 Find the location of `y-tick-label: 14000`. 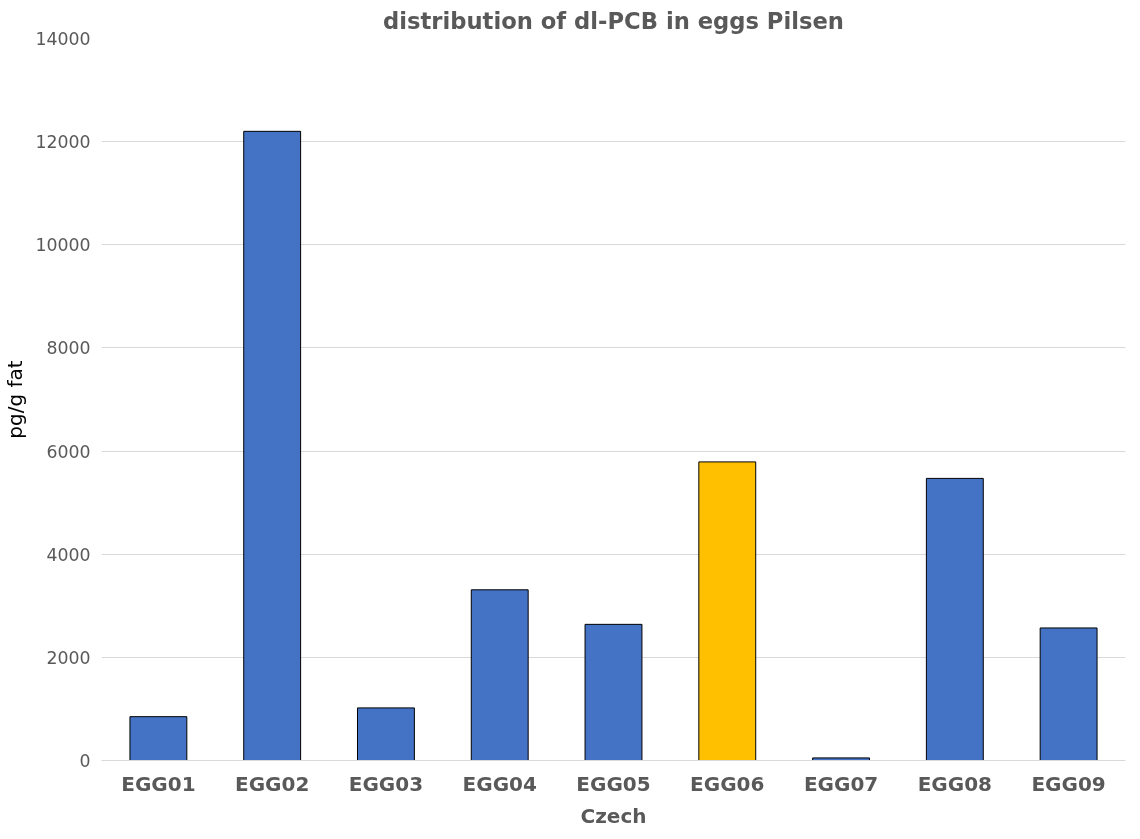

y-tick-label: 14000 is located at coordinates (63, 39).